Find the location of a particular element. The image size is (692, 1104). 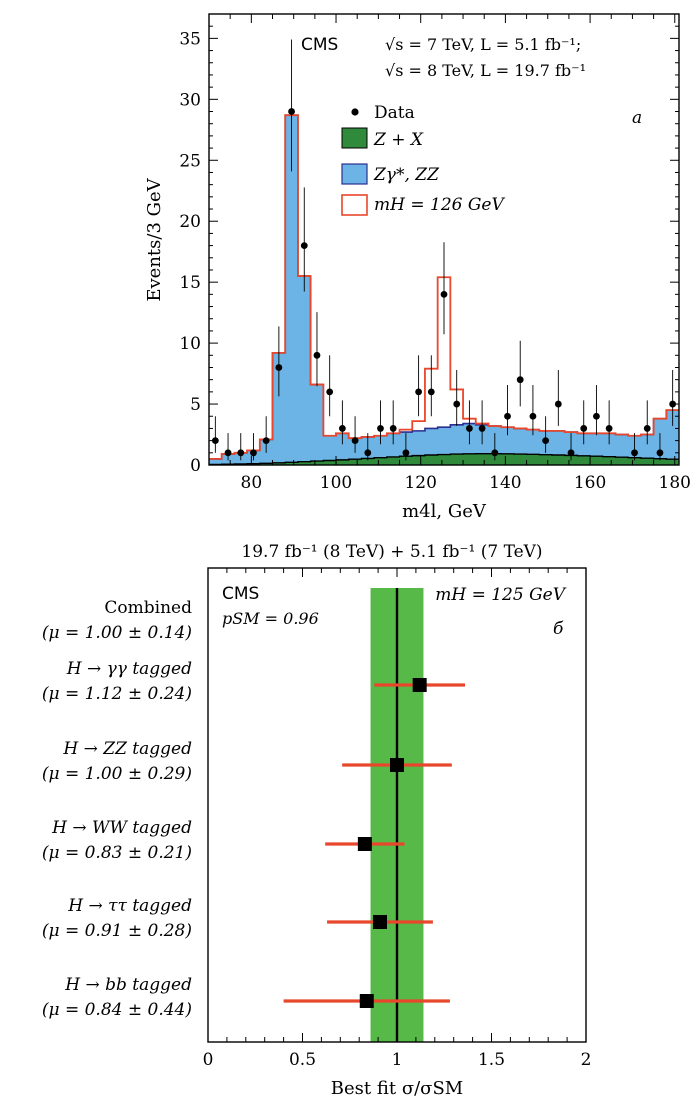

category-value: (μ = 0.84 ± 0.44) is located at coordinates (117, 1010).